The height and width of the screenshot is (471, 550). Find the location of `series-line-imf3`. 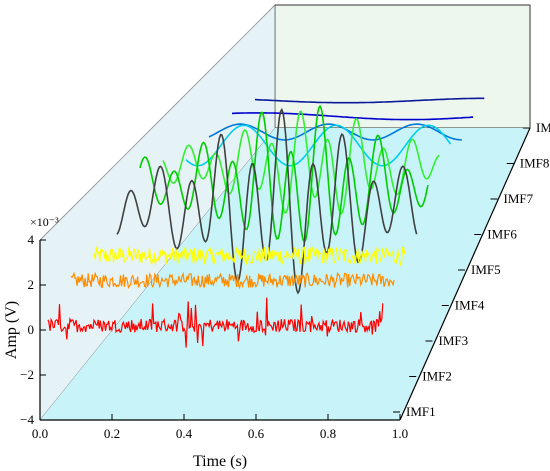

series-line-imf3 is located at coordinates (249, 256).